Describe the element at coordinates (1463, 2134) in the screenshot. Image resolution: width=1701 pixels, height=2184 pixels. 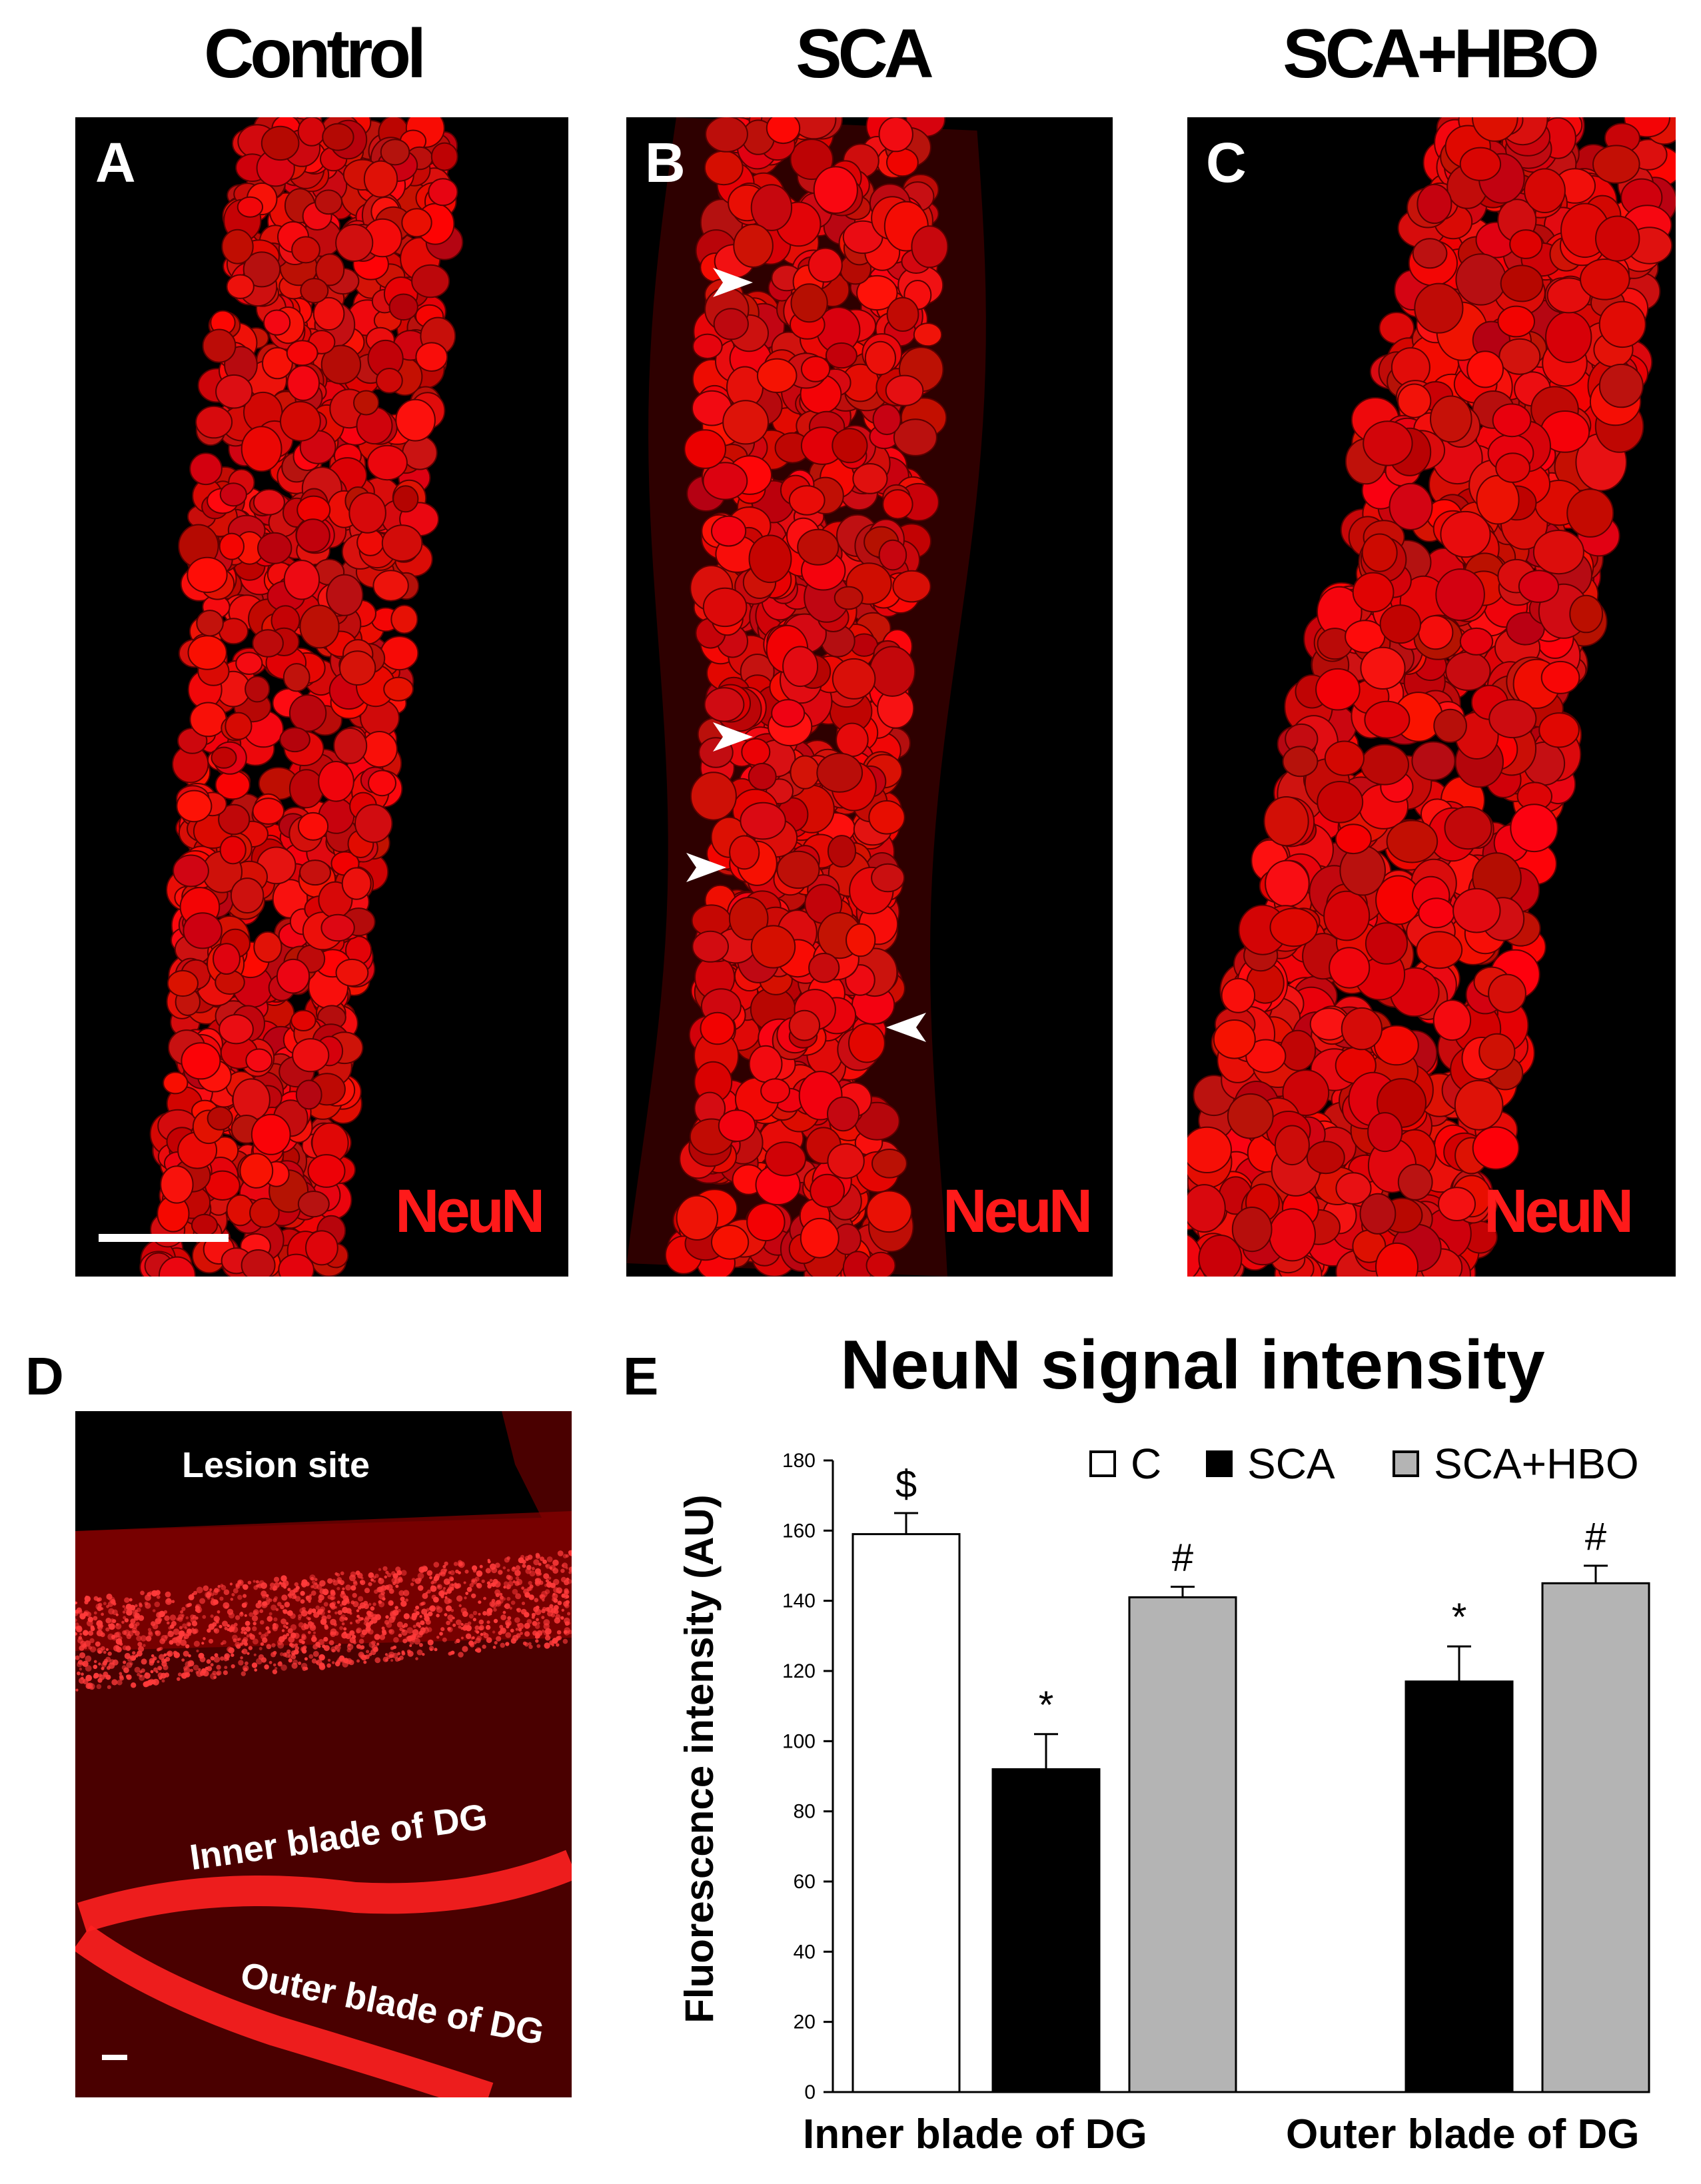
I see `category-label-outer: Outer blade of DG` at that location.